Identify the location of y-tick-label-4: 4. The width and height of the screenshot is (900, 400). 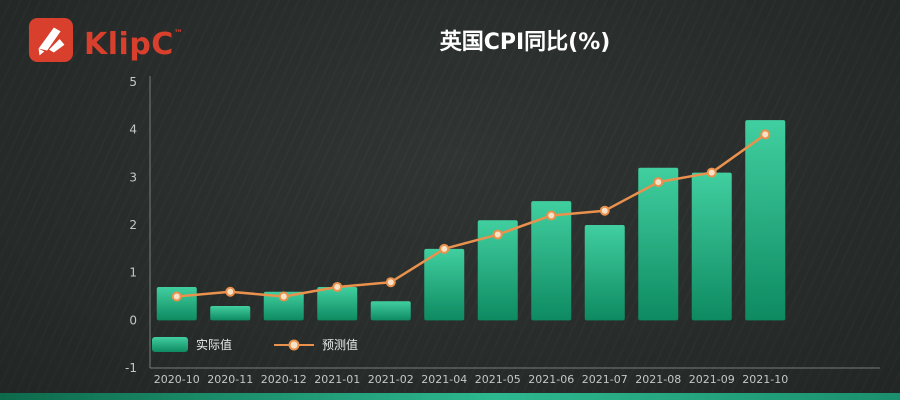
(133, 130).